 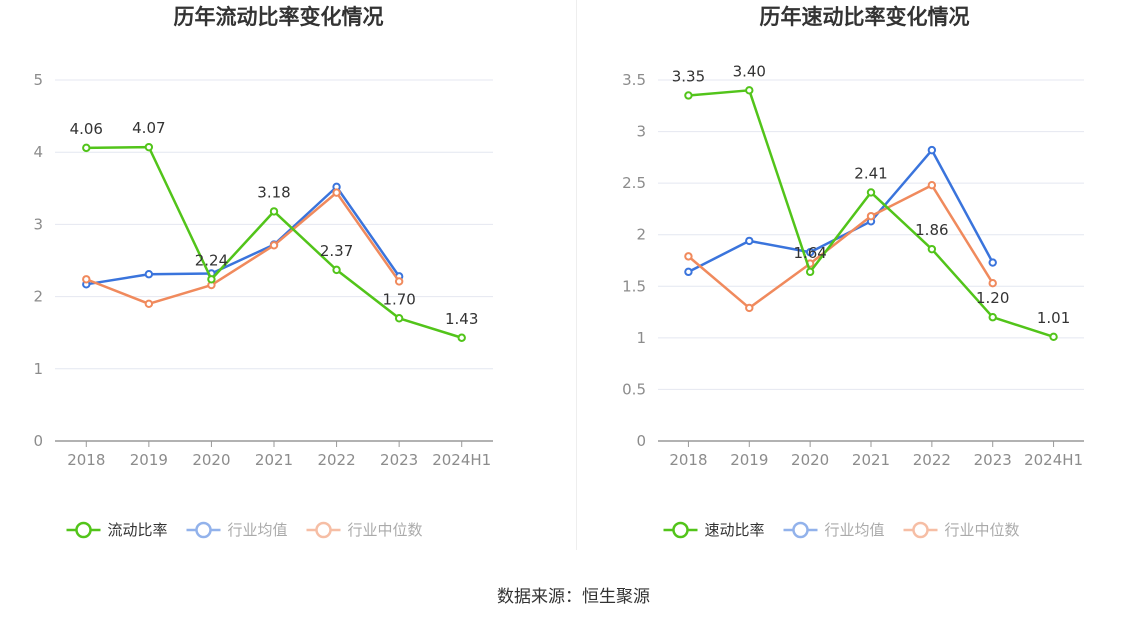 I want to click on legend: 速动比率 行业均值 行业中位数, so click(x=841, y=530).